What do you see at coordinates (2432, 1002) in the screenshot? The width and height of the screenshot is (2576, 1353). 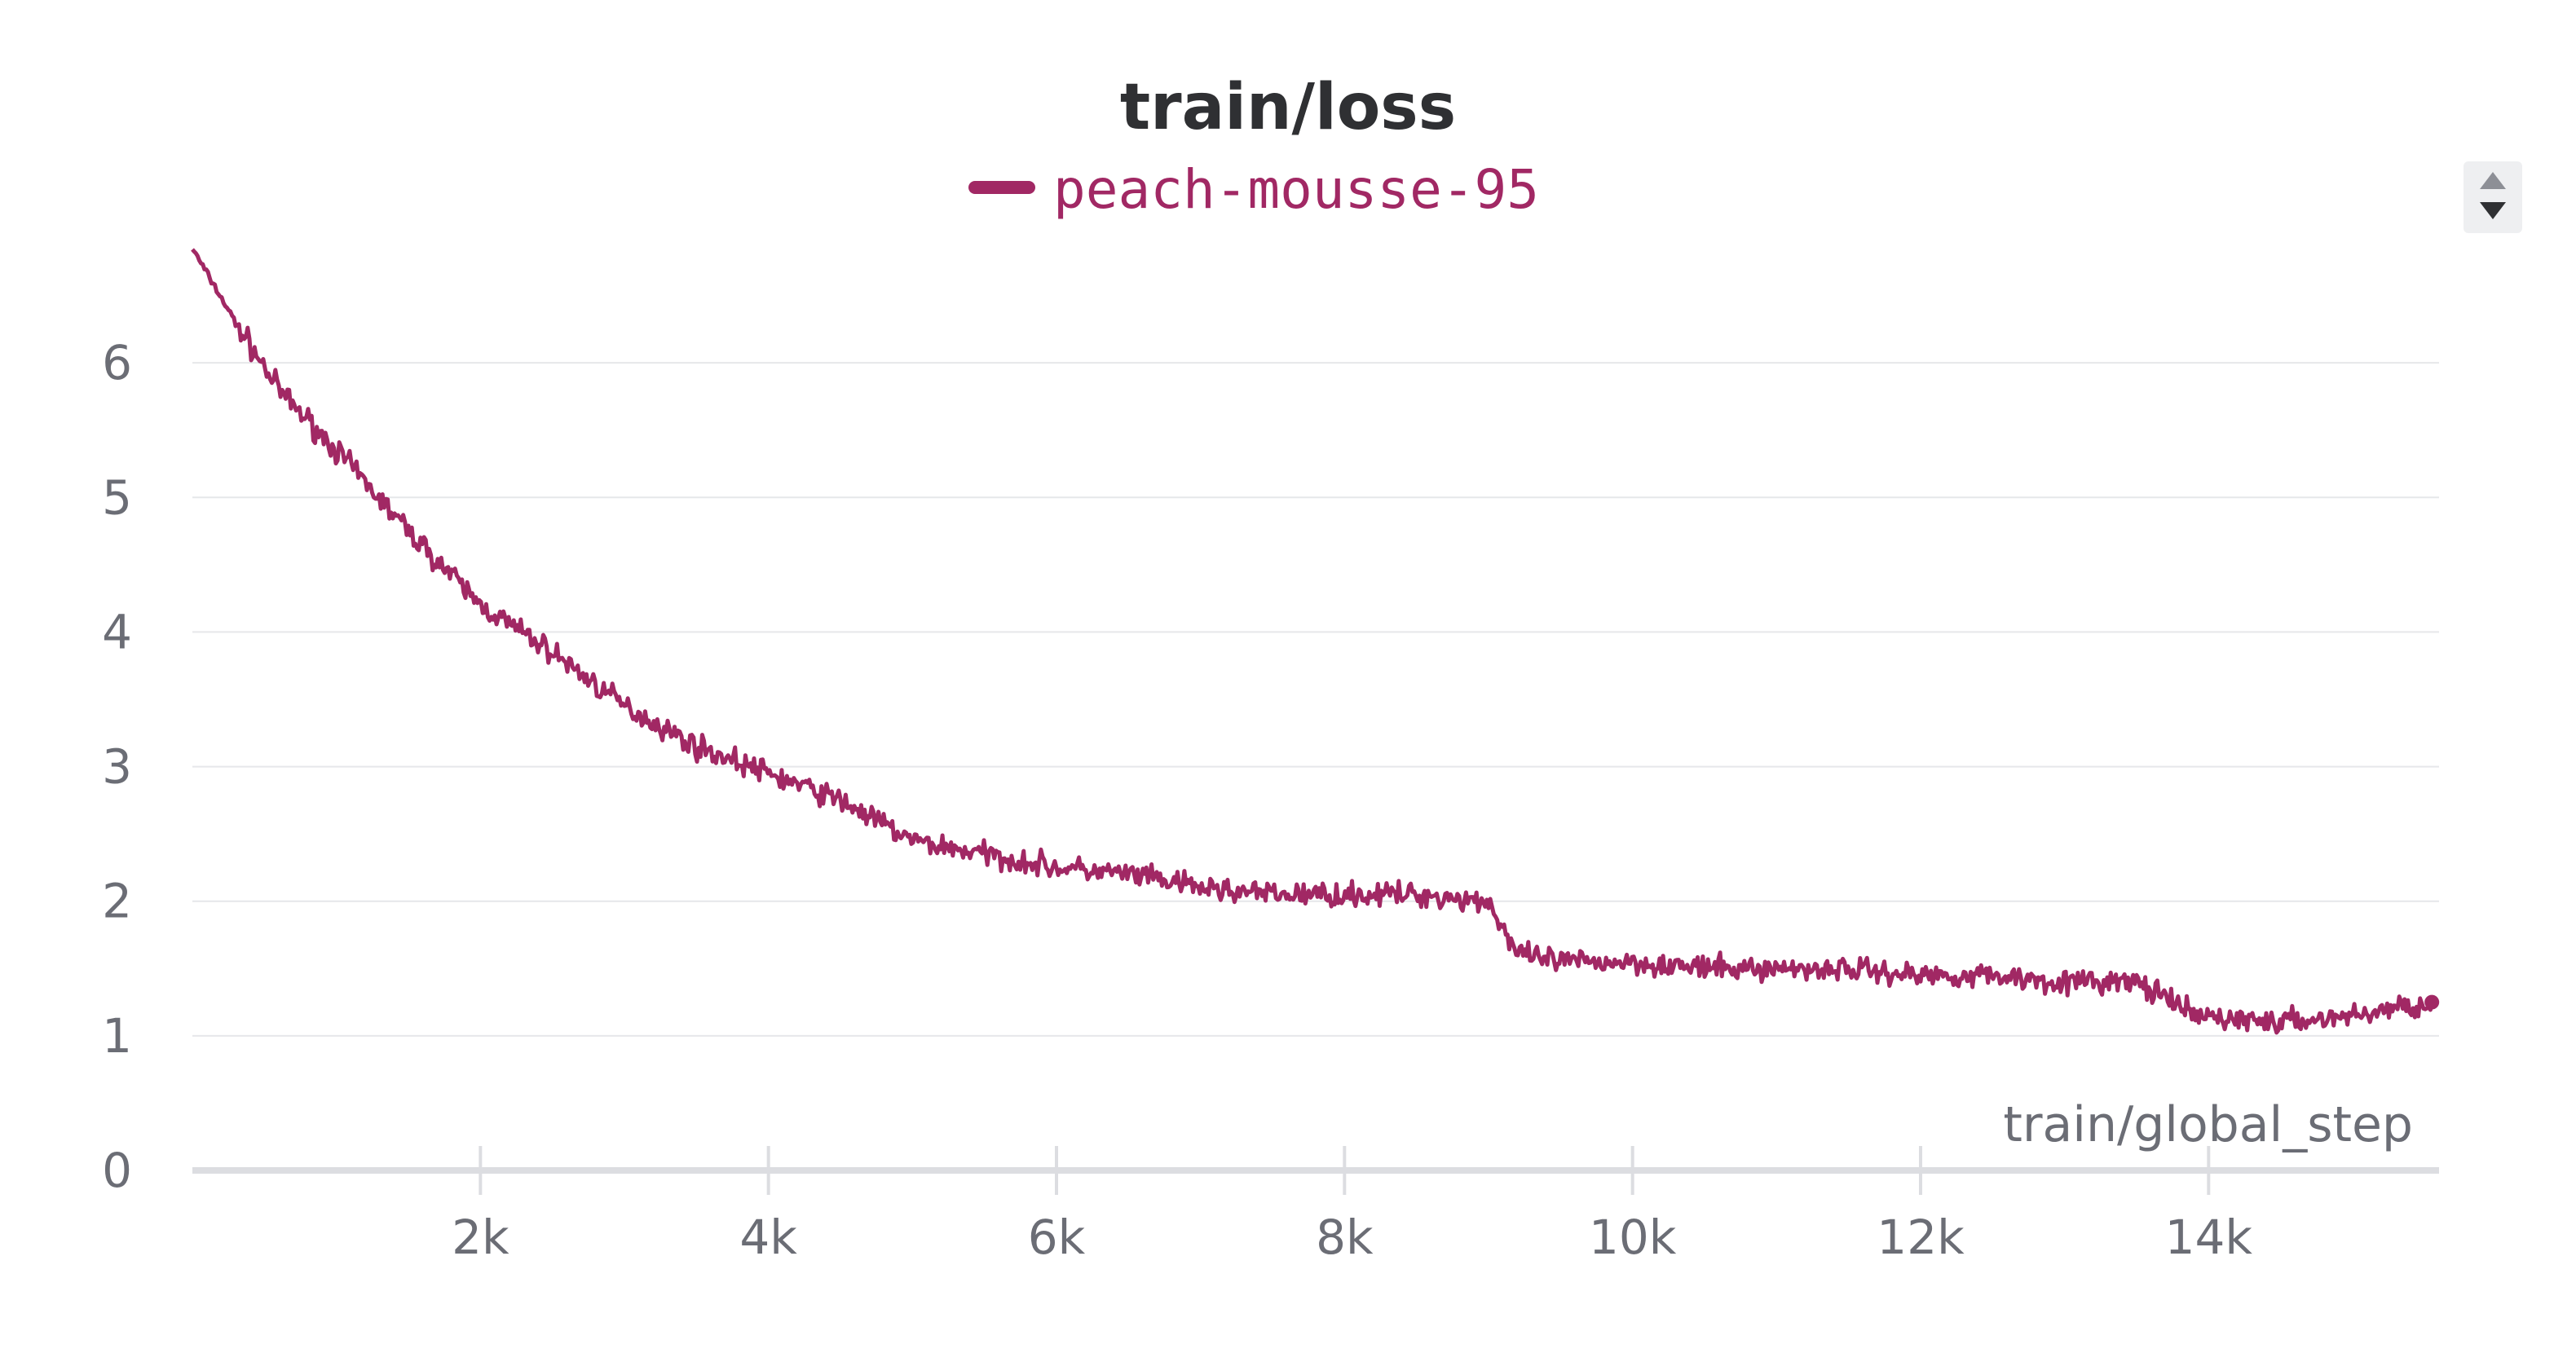 I see `series-end-marker` at bounding box center [2432, 1002].